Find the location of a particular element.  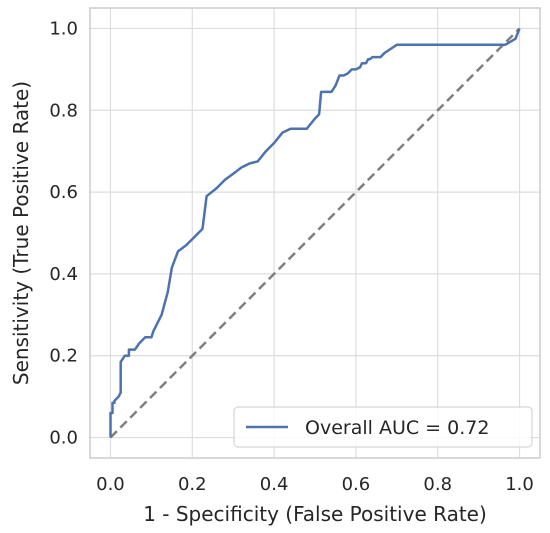

y-tick-label: 0.8 is located at coordinates (63, 110).